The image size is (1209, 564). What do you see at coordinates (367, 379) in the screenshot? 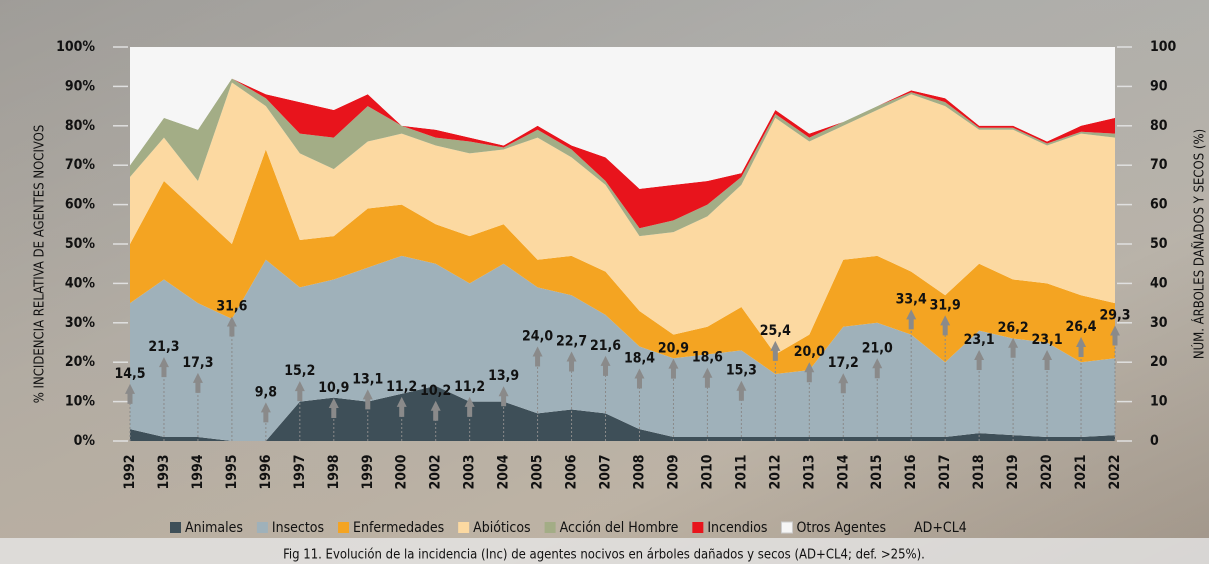
I see `data-label: 13,1` at bounding box center [367, 379].